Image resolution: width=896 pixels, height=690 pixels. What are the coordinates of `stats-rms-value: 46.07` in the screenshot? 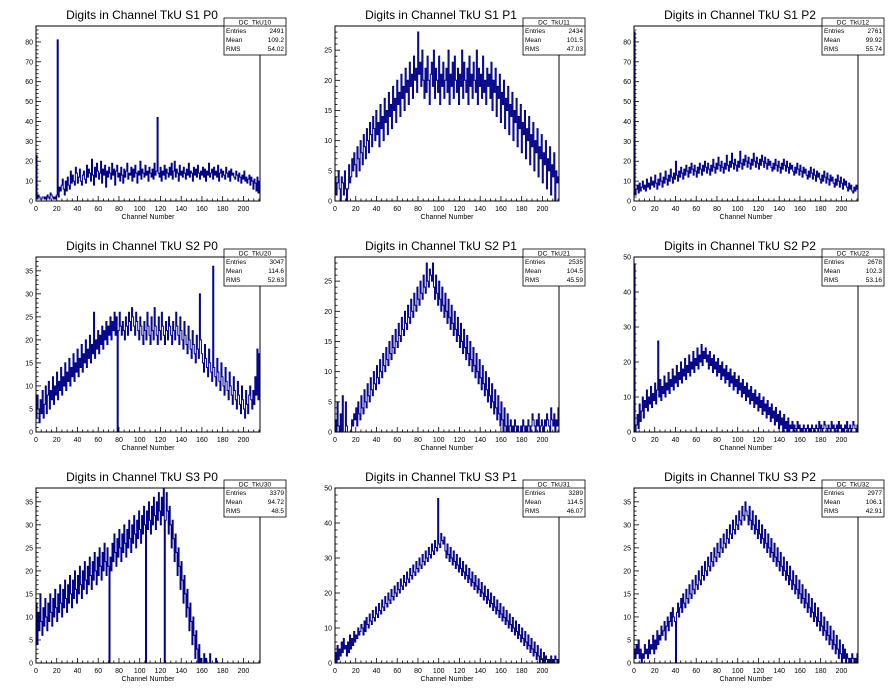 It's located at (575, 511).